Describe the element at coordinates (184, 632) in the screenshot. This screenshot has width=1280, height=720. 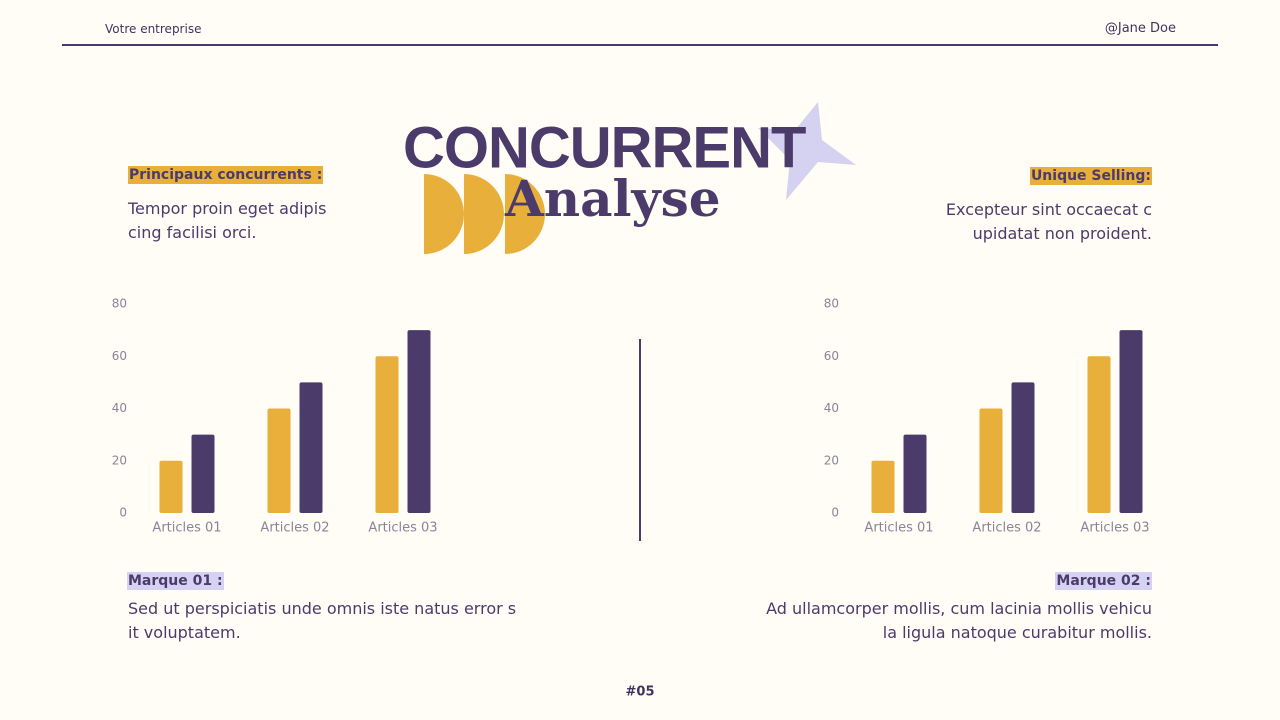
I see `line: it voluptatem.` at that location.